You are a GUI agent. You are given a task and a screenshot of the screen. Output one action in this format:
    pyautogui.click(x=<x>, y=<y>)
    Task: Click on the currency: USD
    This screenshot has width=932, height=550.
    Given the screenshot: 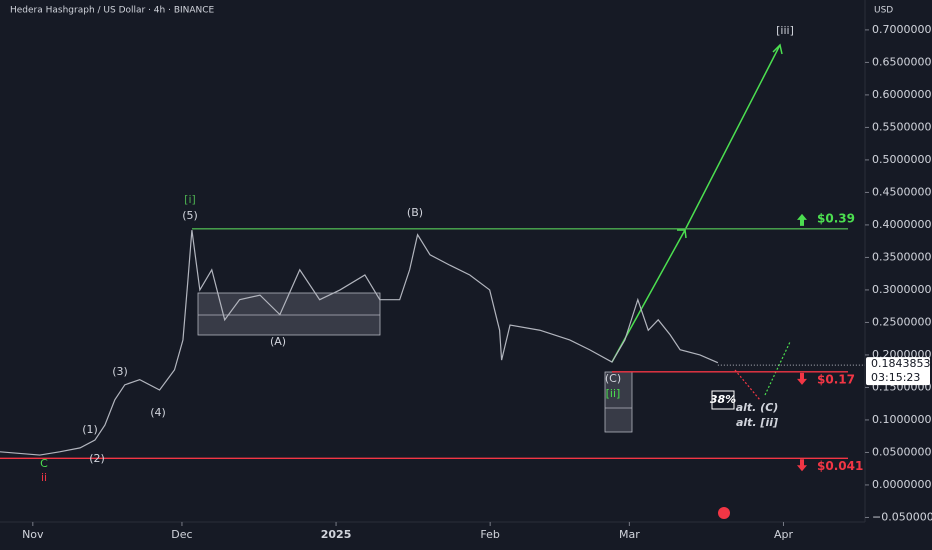 What is the action you would take?
    pyautogui.click(x=883, y=11)
    